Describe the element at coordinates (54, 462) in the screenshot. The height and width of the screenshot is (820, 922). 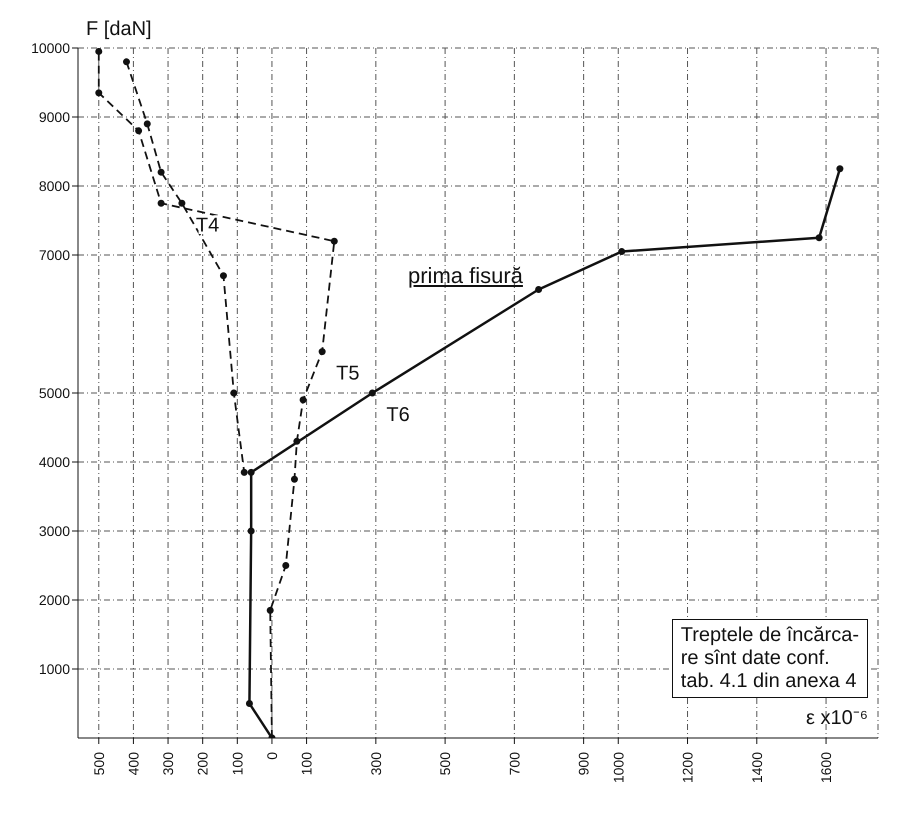
I see `y-tick-label: 4000` at that location.